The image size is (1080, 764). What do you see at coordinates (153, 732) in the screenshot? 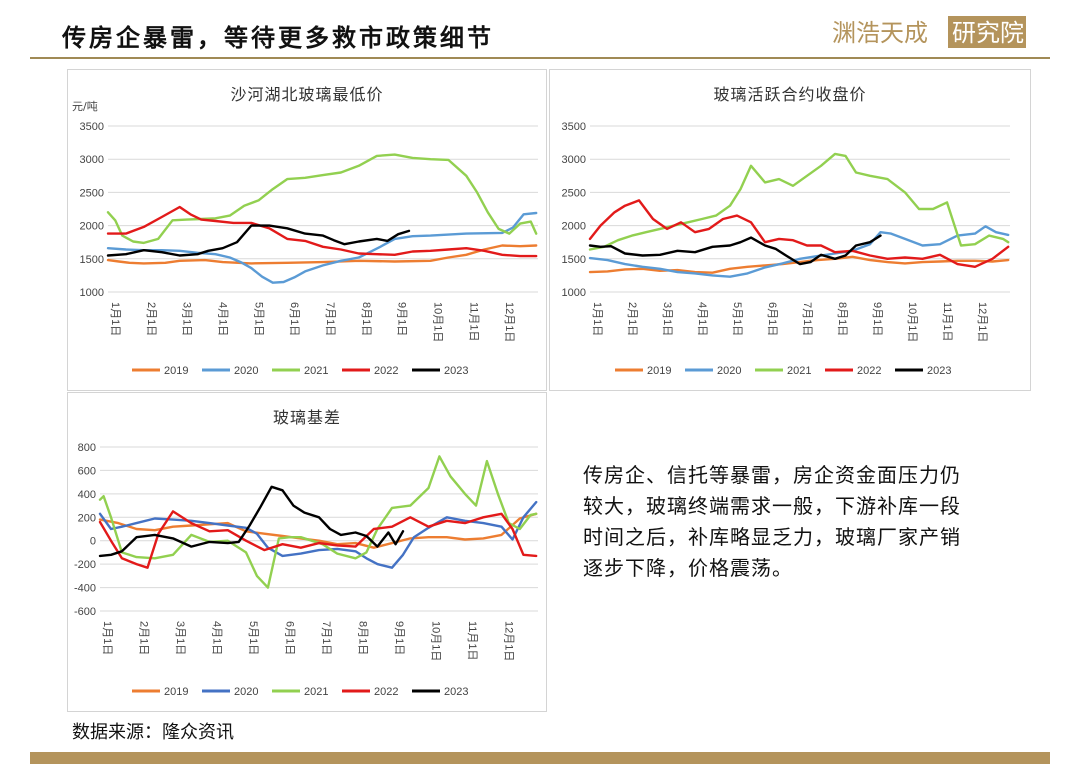
I see `data-source: 数据来源：隆众资讯` at bounding box center [153, 732].